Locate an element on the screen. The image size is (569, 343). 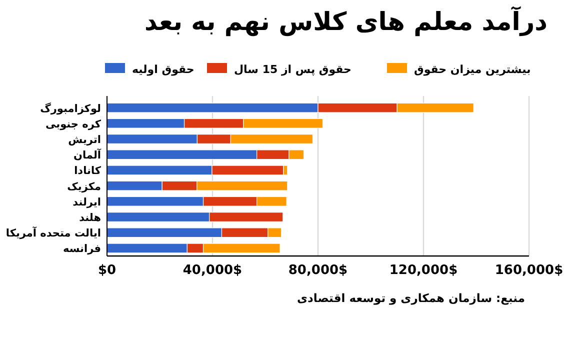
chart-title: درآمد معلم های کلاس نهم به بعد is located at coordinates (346, 21).